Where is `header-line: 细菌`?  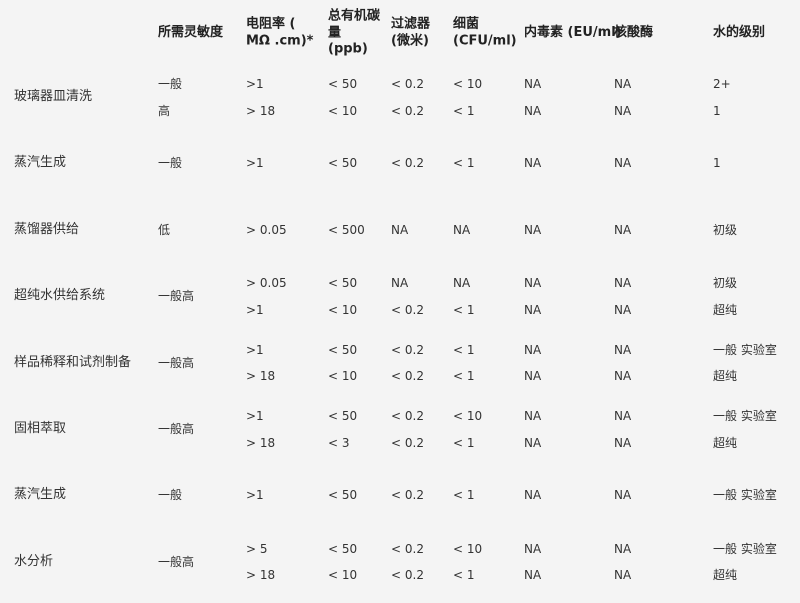 header-line: 细菌 is located at coordinates (466, 24).